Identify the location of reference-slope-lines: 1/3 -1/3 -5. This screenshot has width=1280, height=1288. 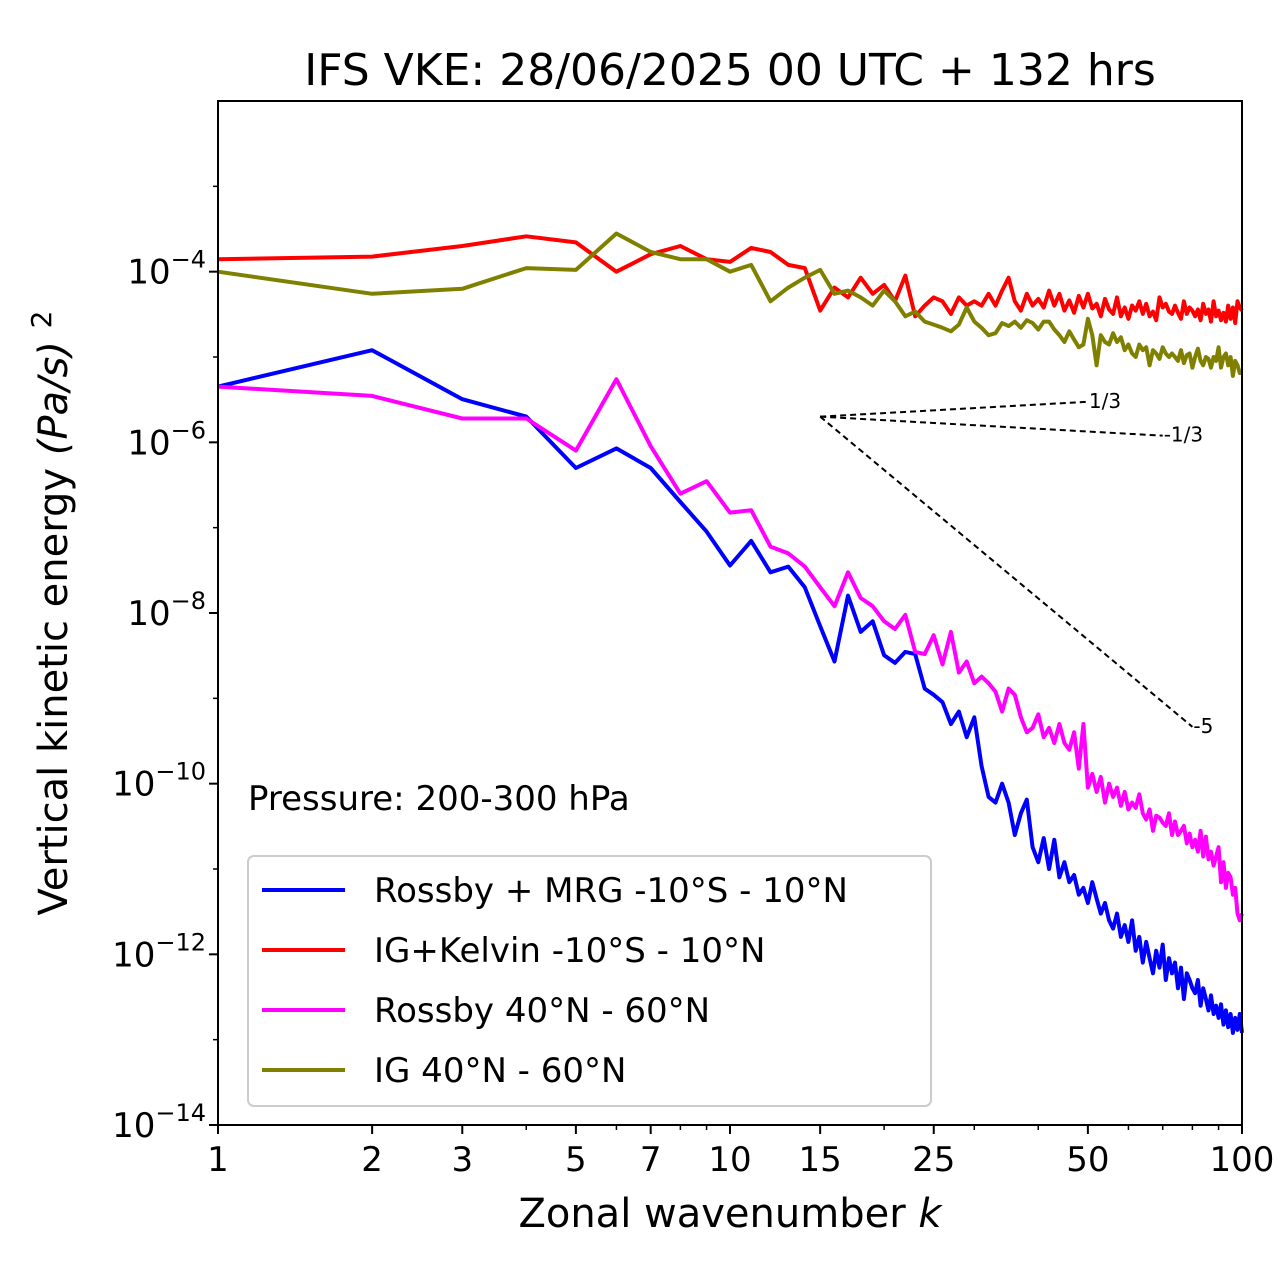
(1016, 563).